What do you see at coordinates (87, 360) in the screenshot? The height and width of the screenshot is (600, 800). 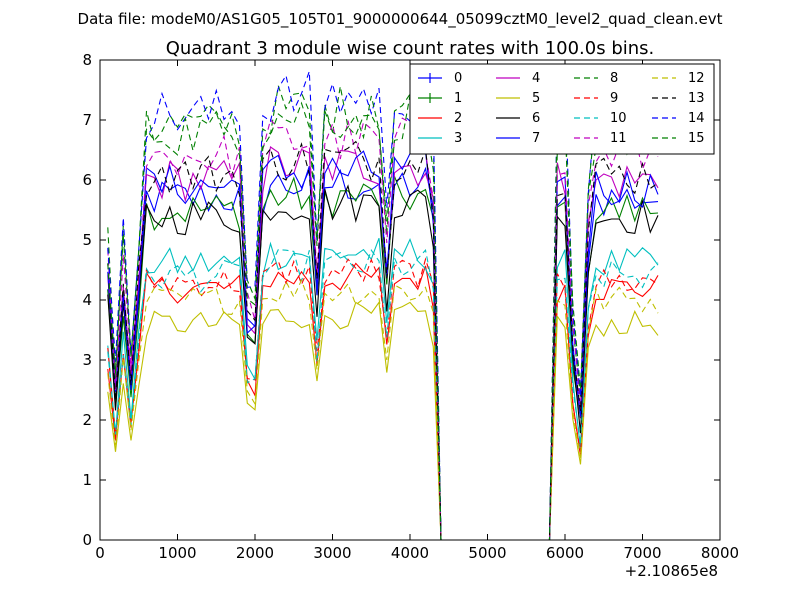 I see `y-tick-label: 3` at bounding box center [87, 360].